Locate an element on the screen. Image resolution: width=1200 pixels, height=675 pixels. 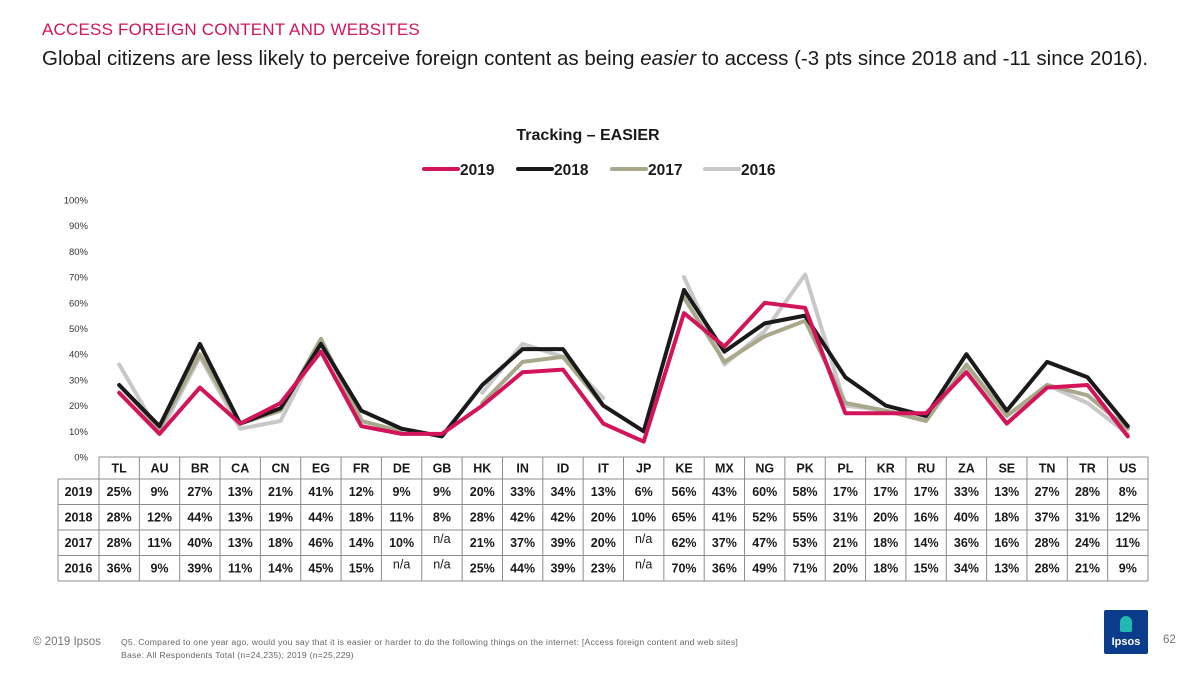
data-point-2018-ZA is located at coordinates (966, 354).